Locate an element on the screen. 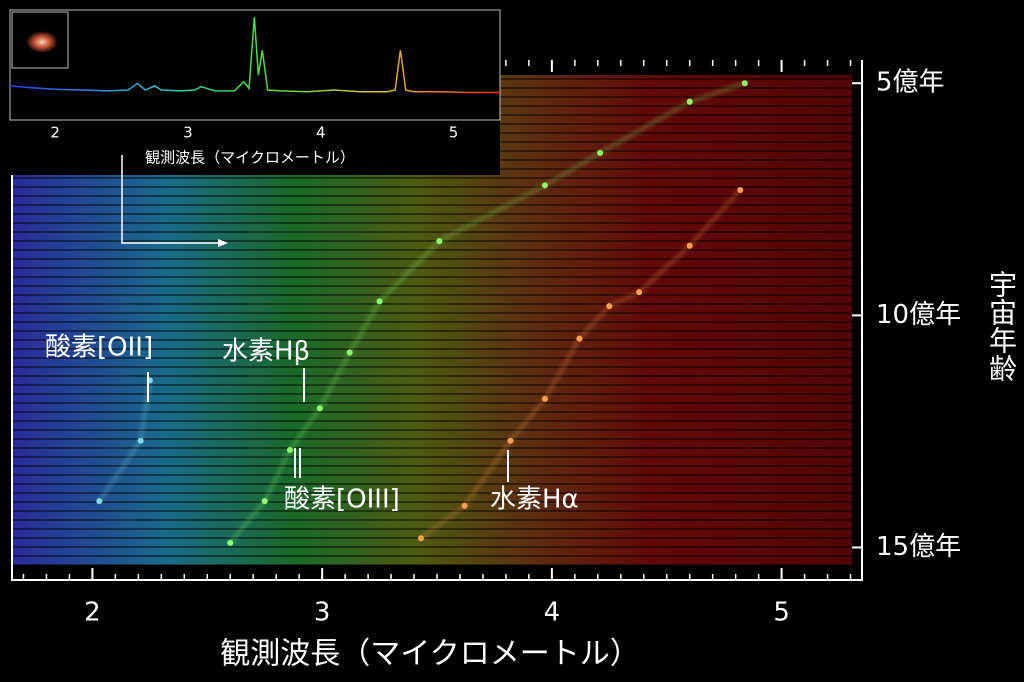  annotation: 酸素[OII] is located at coordinates (99, 348).